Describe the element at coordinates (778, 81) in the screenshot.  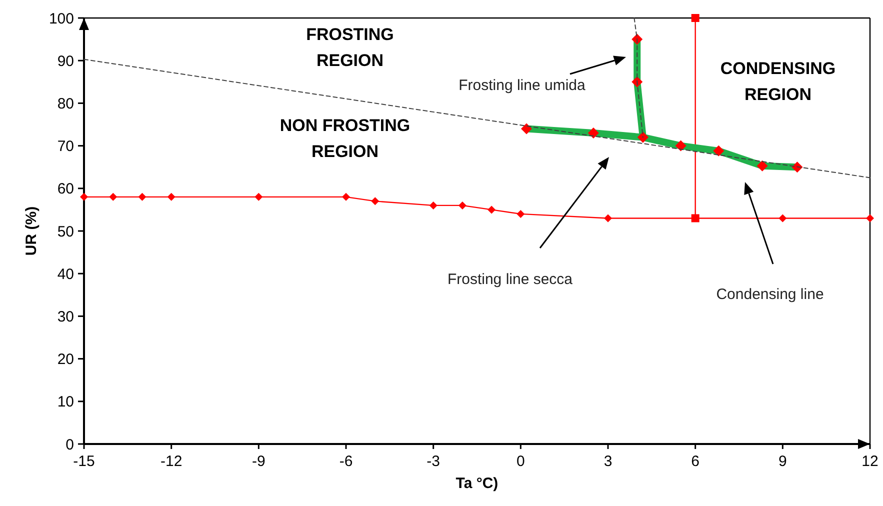
I see `annotation: CONDENSING REGION` at that location.